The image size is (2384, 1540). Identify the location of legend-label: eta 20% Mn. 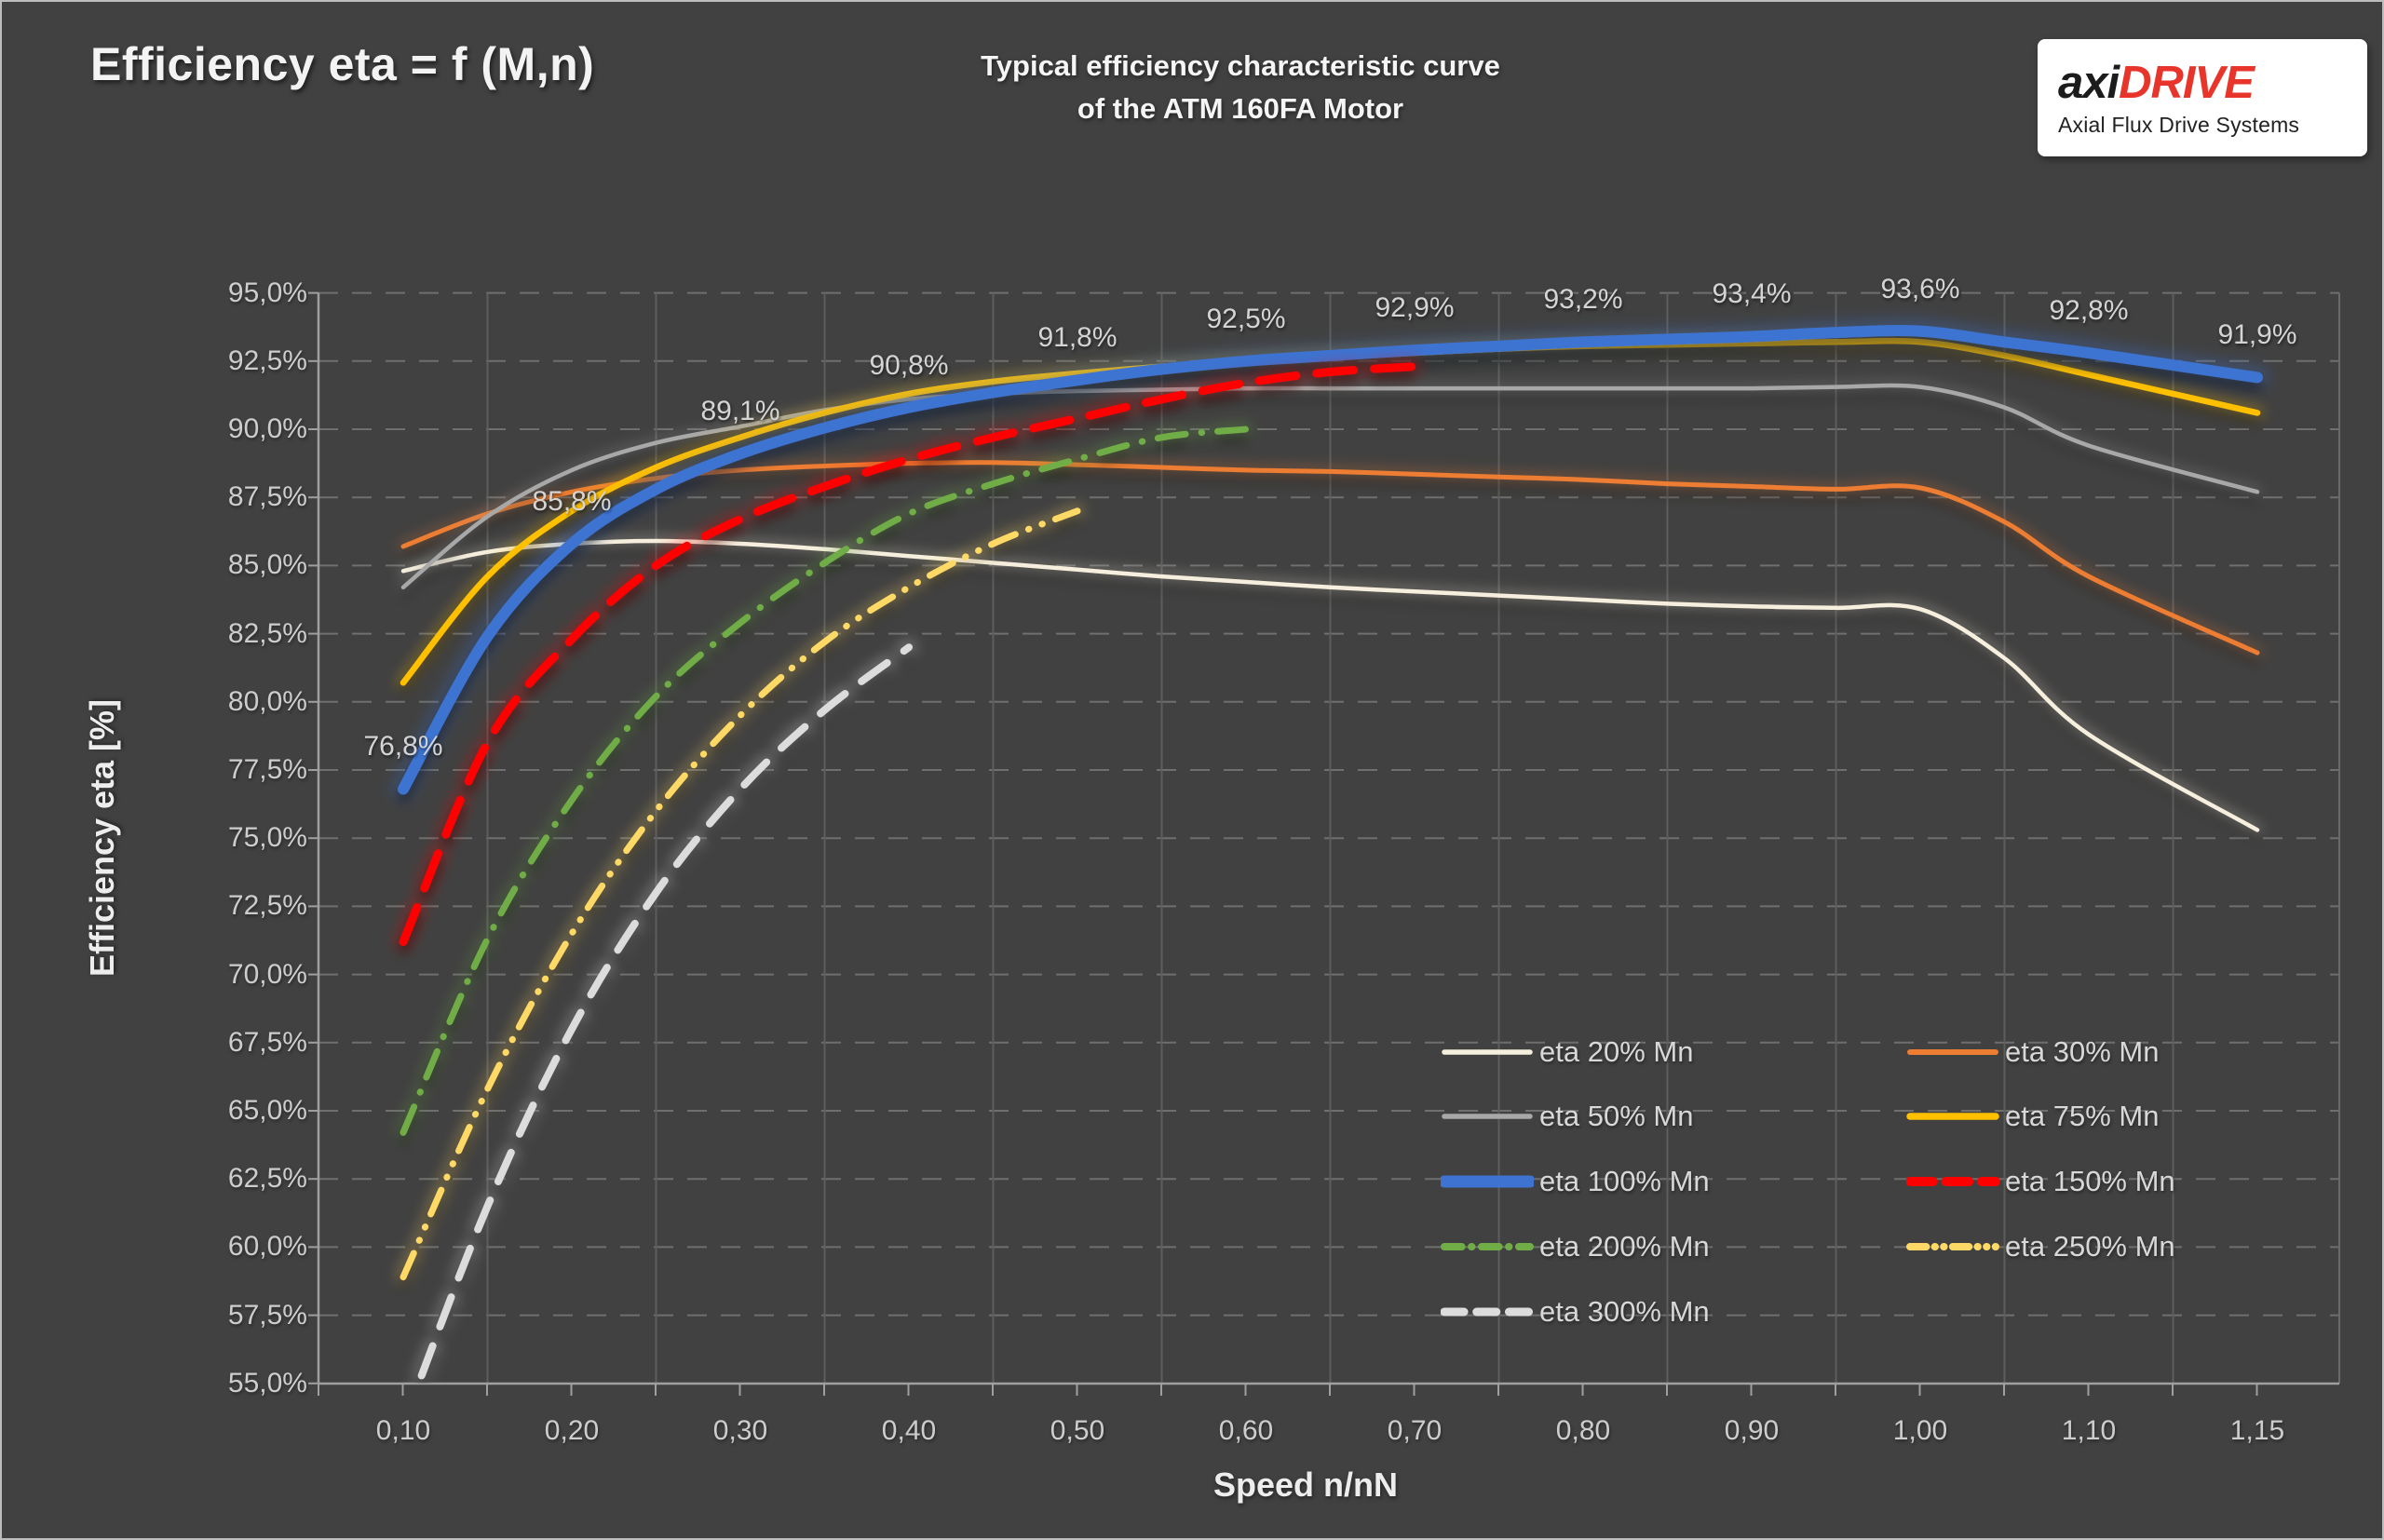
(1616, 1051).